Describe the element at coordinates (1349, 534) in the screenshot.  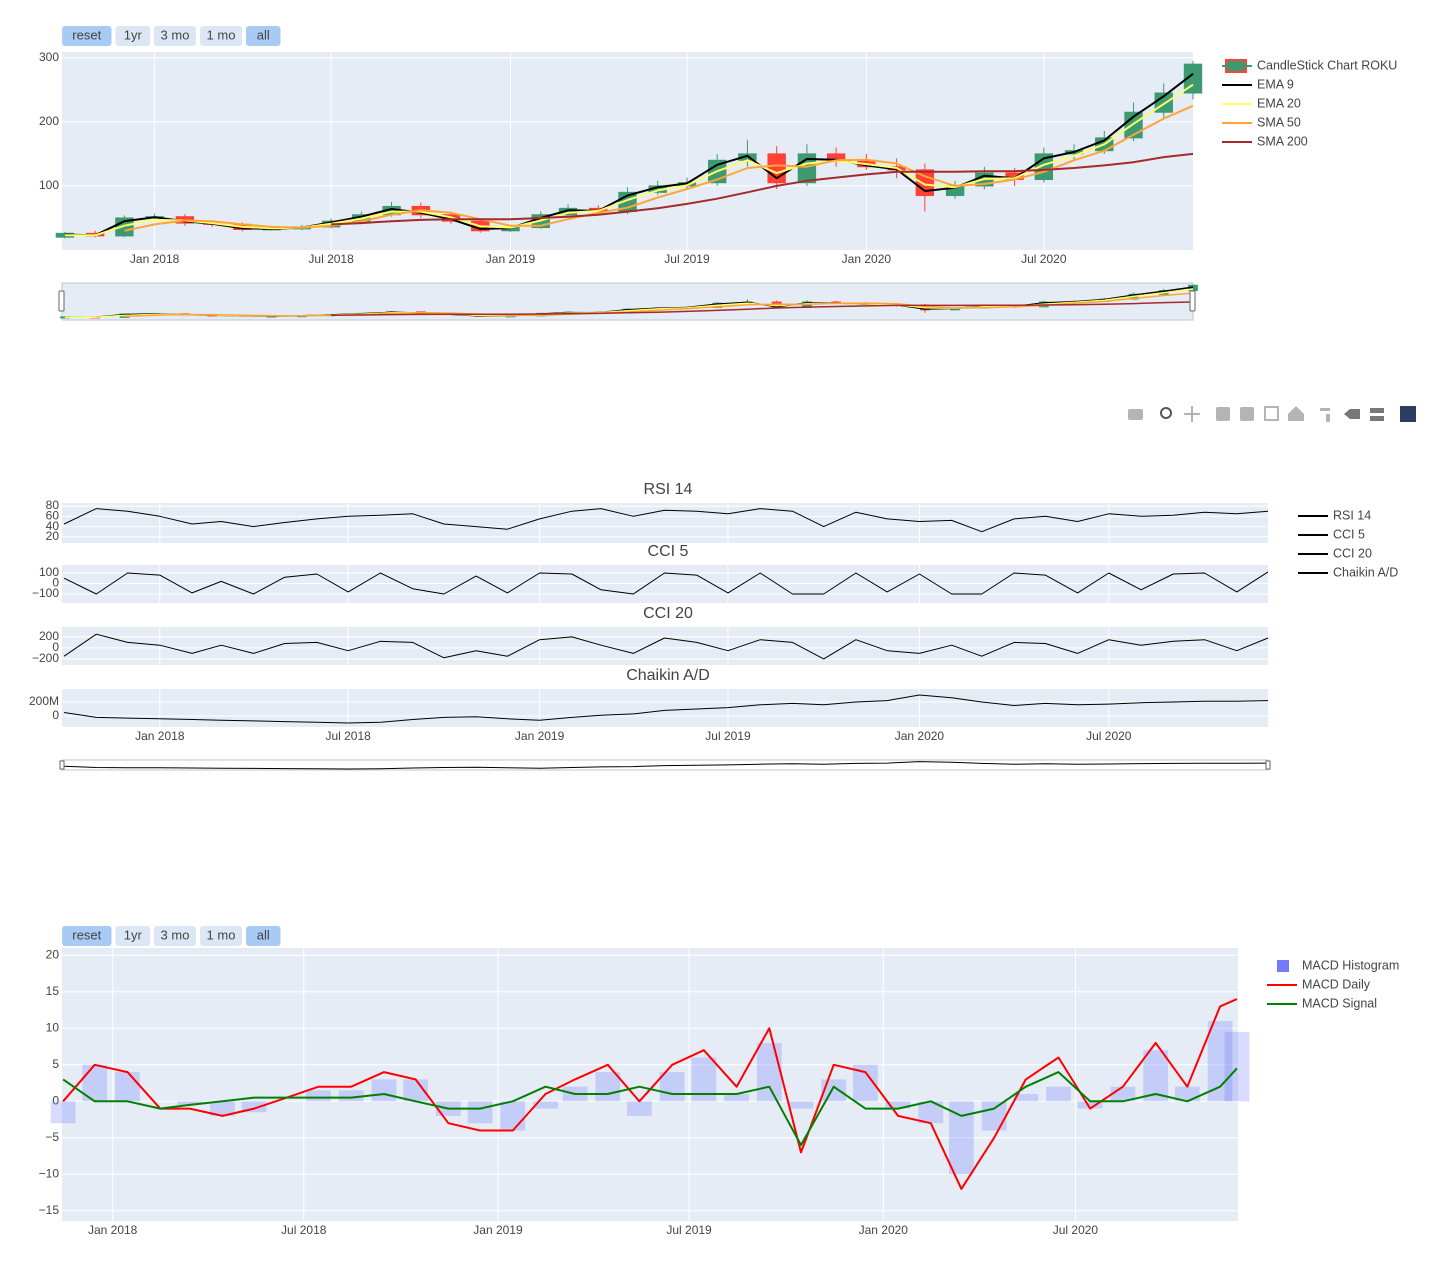
I see `legend-label: CCI 5` at that location.